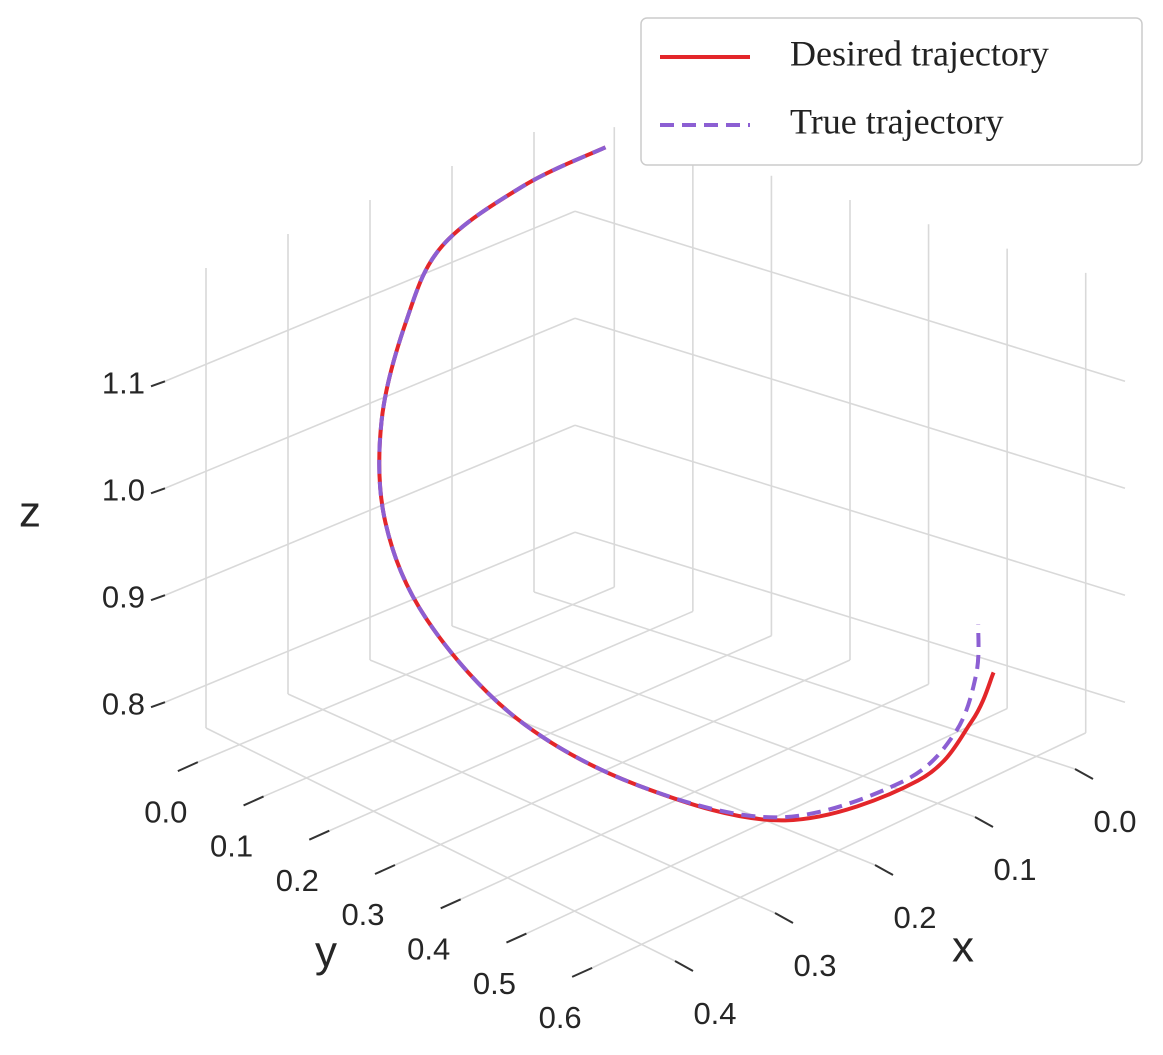 The width and height of the screenshot is (1163, 1055). I want to click on z-tick-label: 0.9, so click(123, 596).